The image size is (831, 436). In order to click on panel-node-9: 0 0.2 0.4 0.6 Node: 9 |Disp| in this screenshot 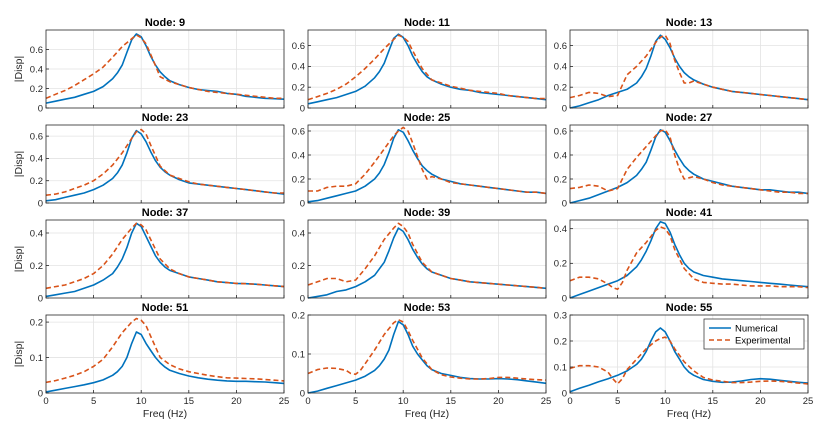, I will do `click(149, 65)`.